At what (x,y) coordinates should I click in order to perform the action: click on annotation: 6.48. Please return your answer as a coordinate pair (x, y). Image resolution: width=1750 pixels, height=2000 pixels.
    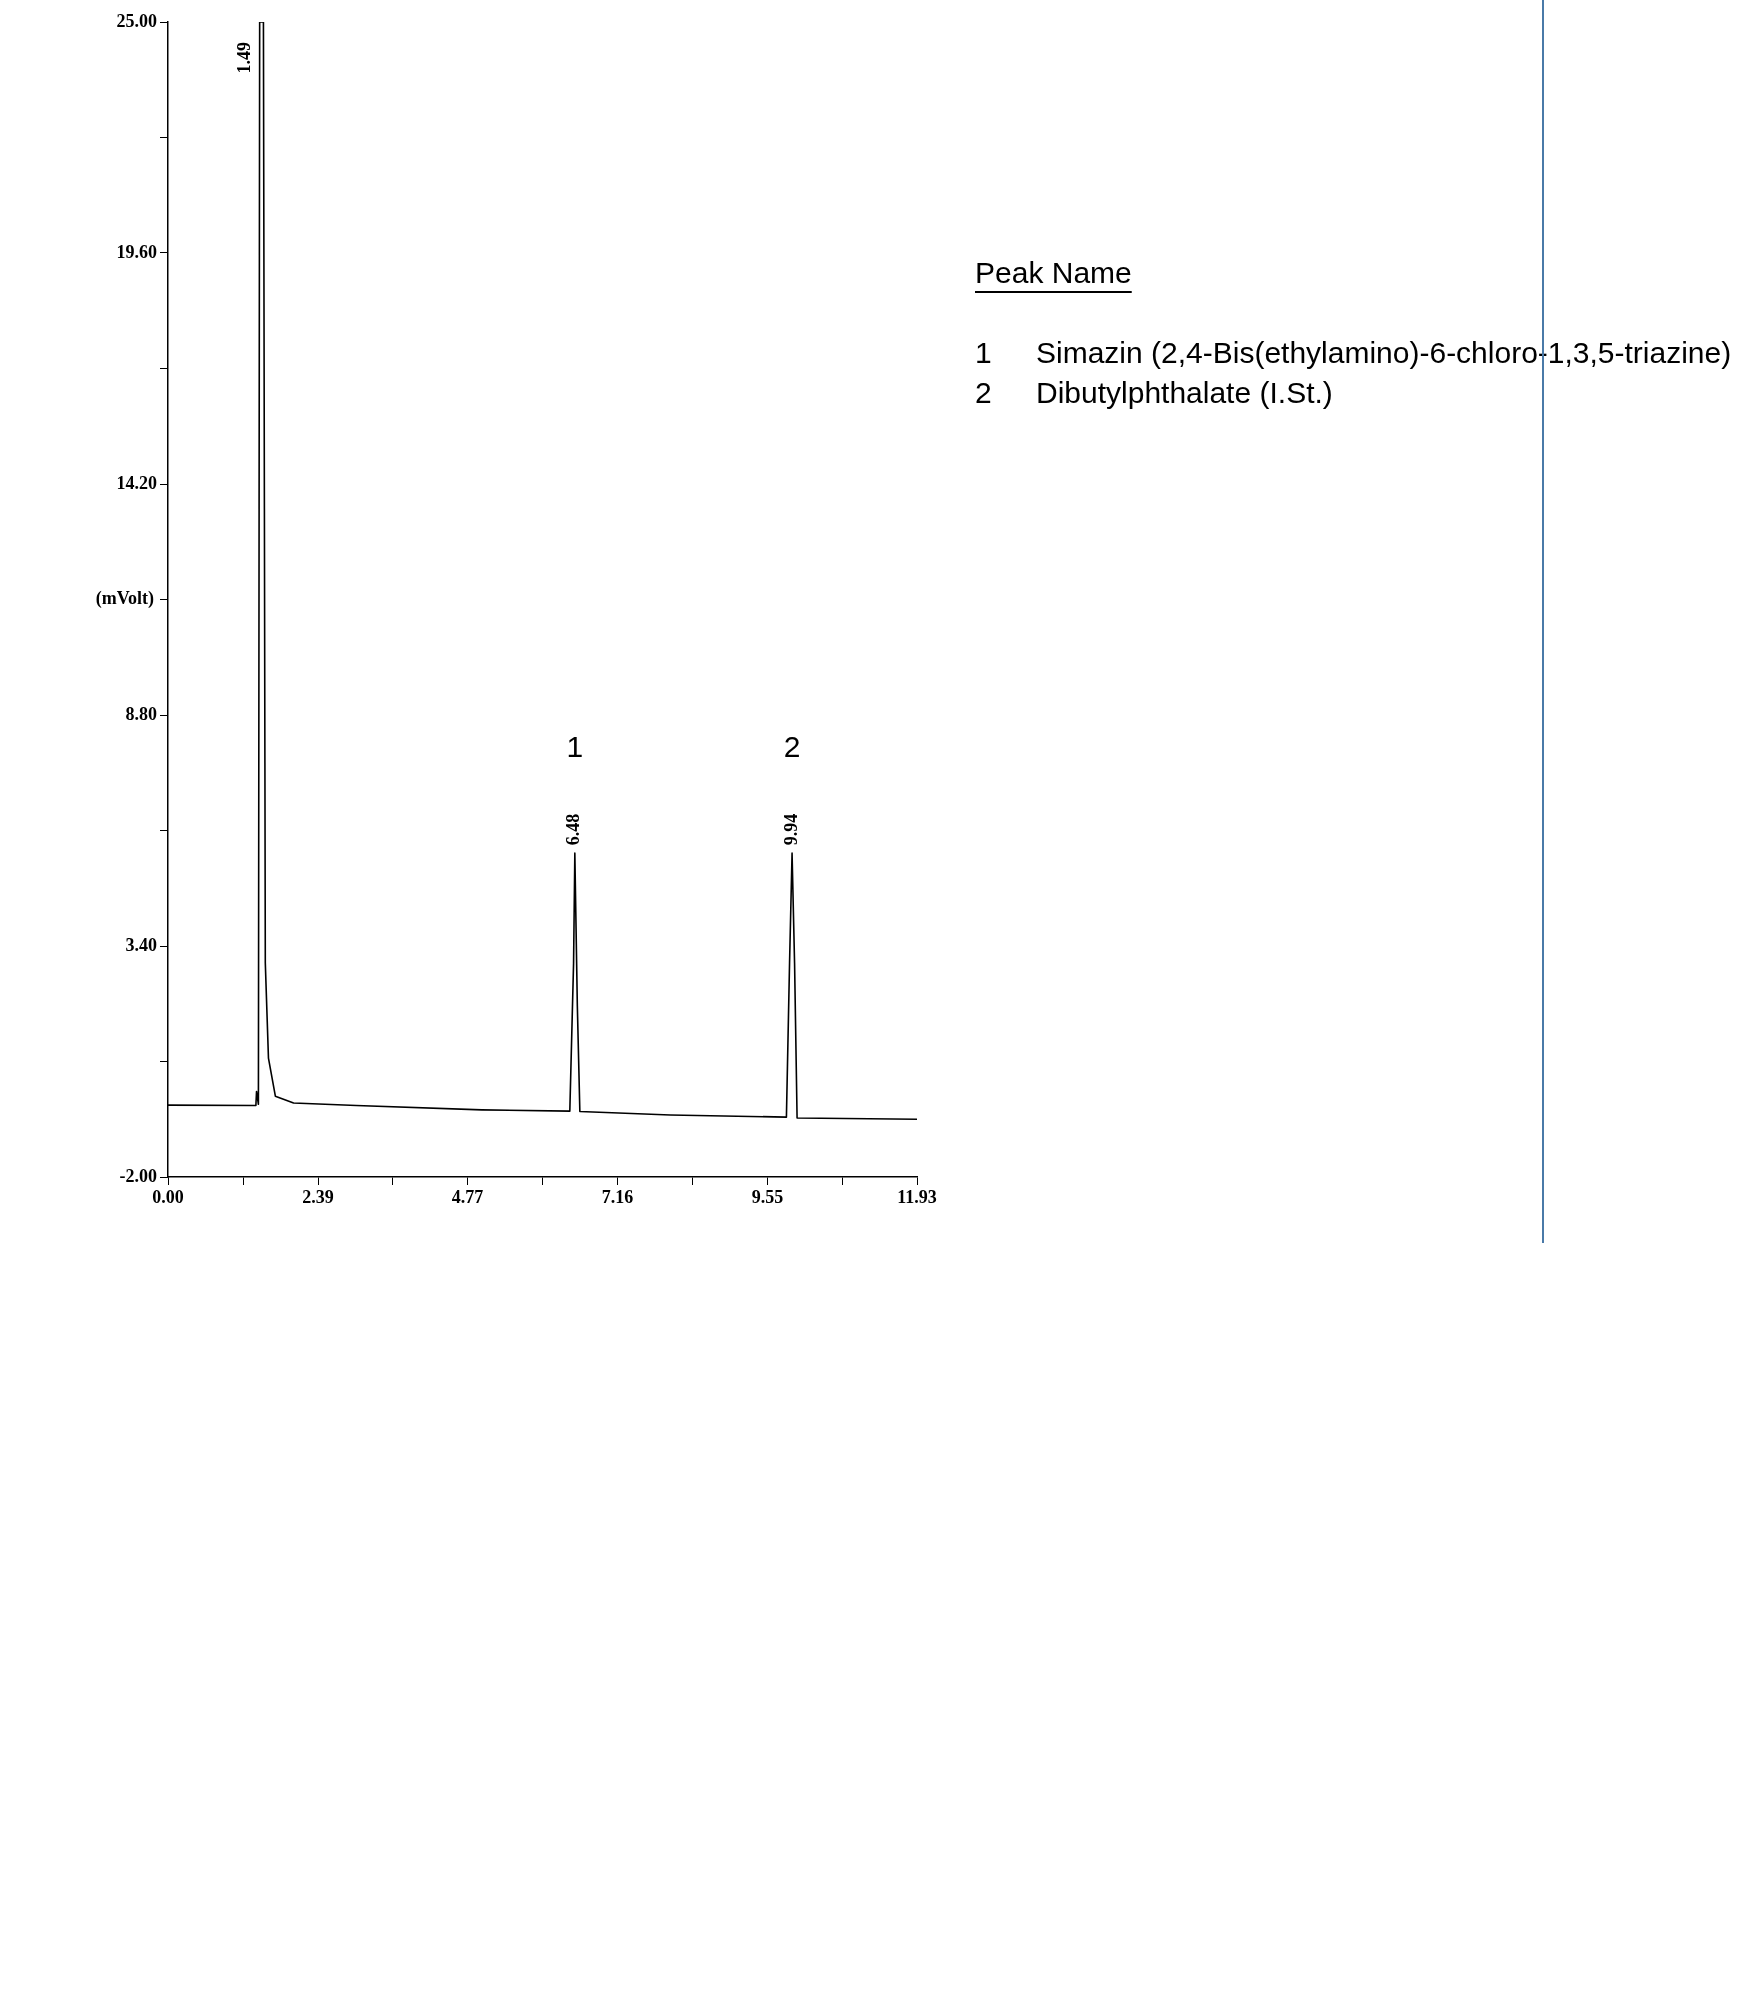
    Looking at the image, I should click on (573, 829).